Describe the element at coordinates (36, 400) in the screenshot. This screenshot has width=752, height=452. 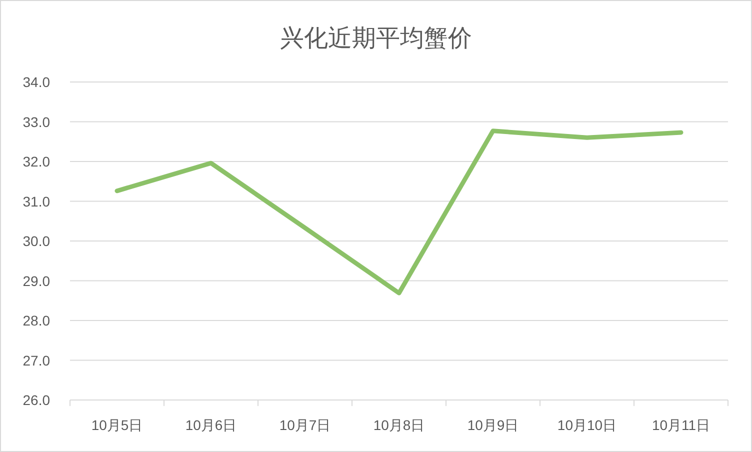
I see `y-tick-label: 26.0` at that location.